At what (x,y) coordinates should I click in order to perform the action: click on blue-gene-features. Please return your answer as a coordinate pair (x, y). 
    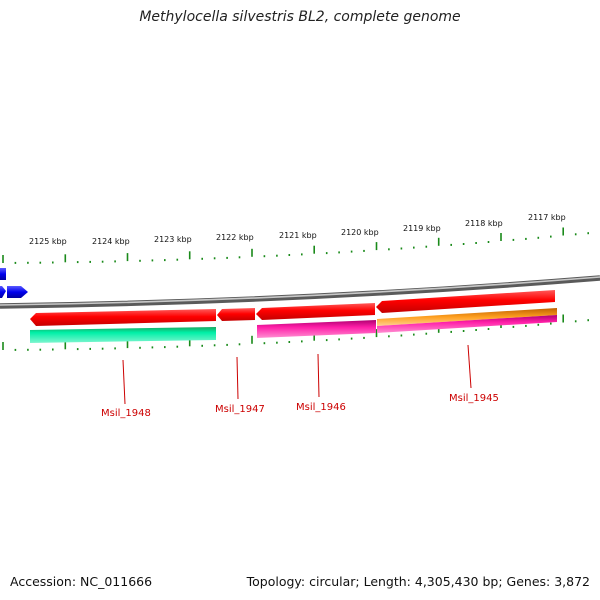
    Looking at the image, I should click on (14, 283).